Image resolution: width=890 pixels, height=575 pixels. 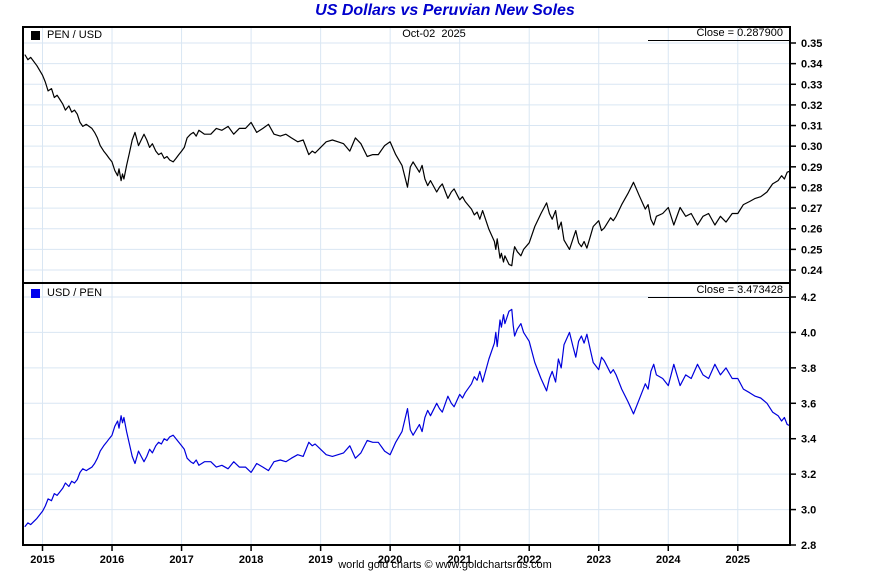 I want to click on y-tick-label: 2.8, so click(x=808, y=546).